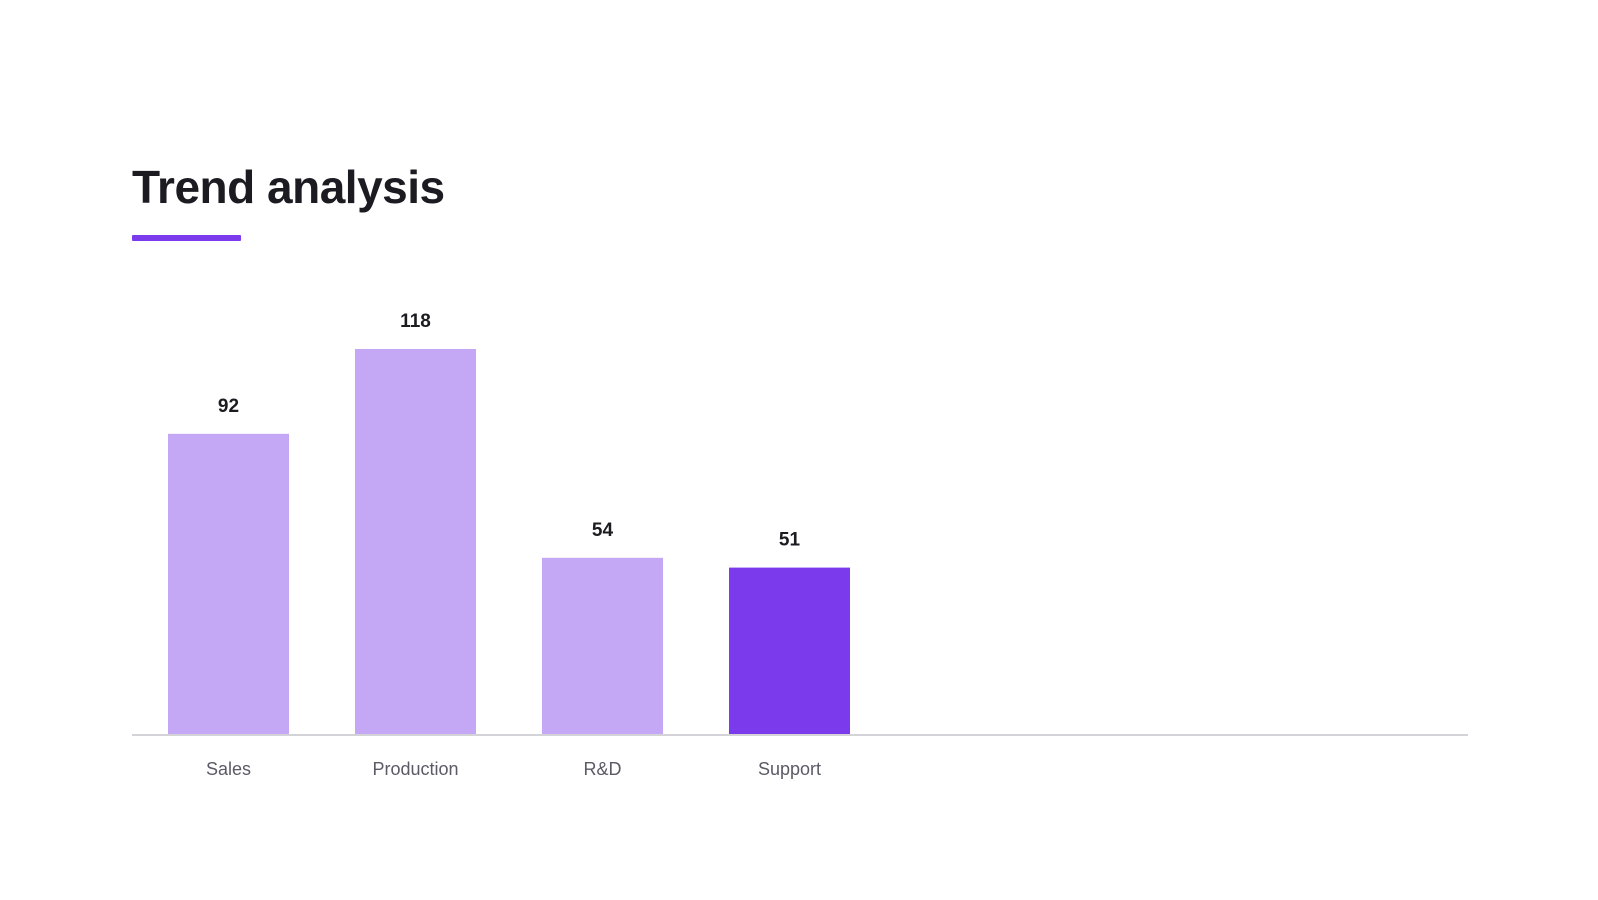  I want to click on bar-support, so click(789, 650).